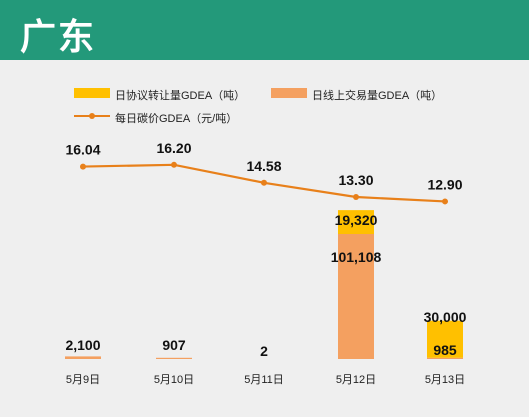 The height and width of the screenshot is (417, 529). What do you see at coordinates (83, 380) in the screenshot?
I see `x-tick-label-1: 5月9日` at bounding box center [83, 380].